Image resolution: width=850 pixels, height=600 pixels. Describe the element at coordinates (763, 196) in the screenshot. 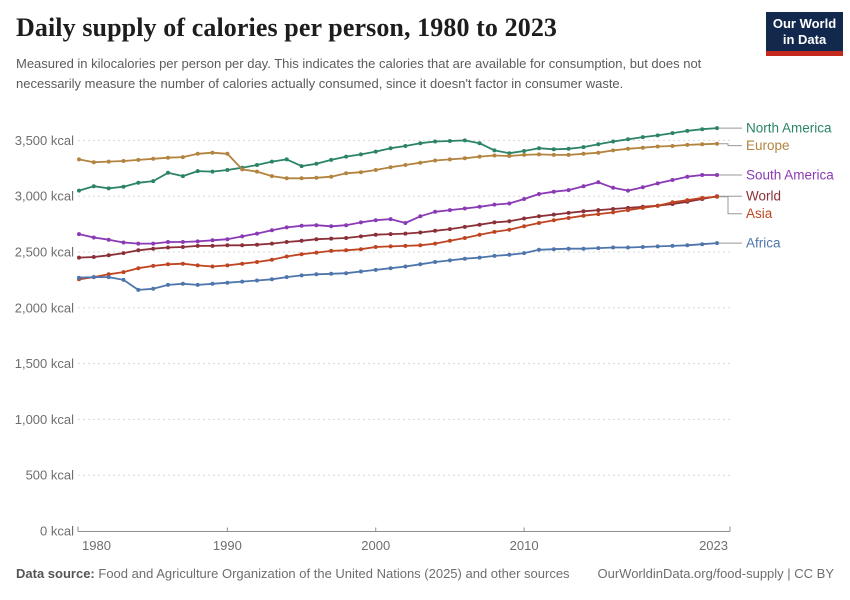

I see `legend-label-world: World` at that location.